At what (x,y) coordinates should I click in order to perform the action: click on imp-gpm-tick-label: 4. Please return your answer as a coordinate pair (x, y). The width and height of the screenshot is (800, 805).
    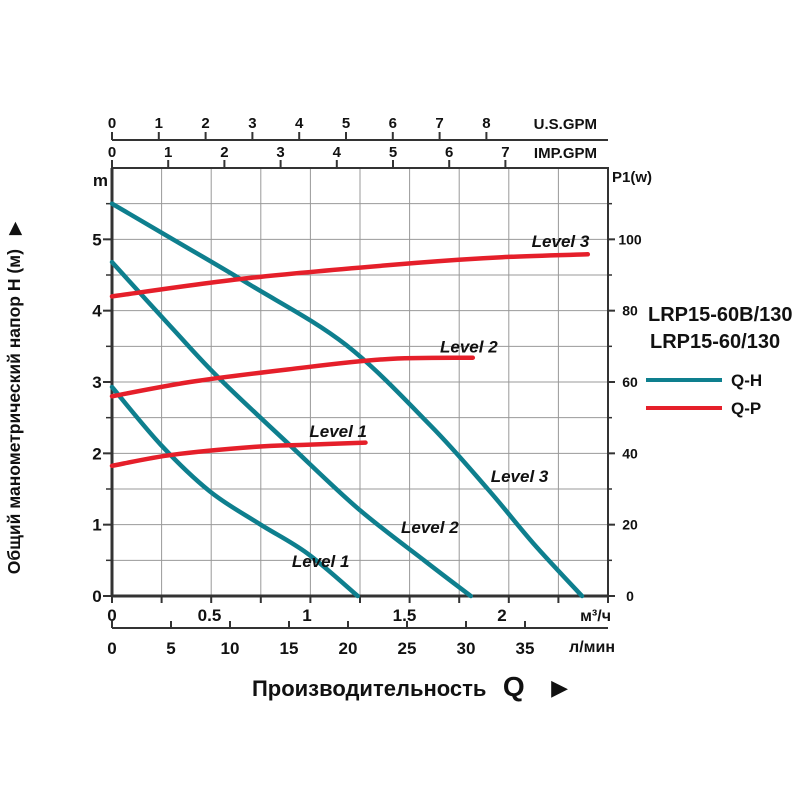
    Looking at the image, I should click on (337, 152).